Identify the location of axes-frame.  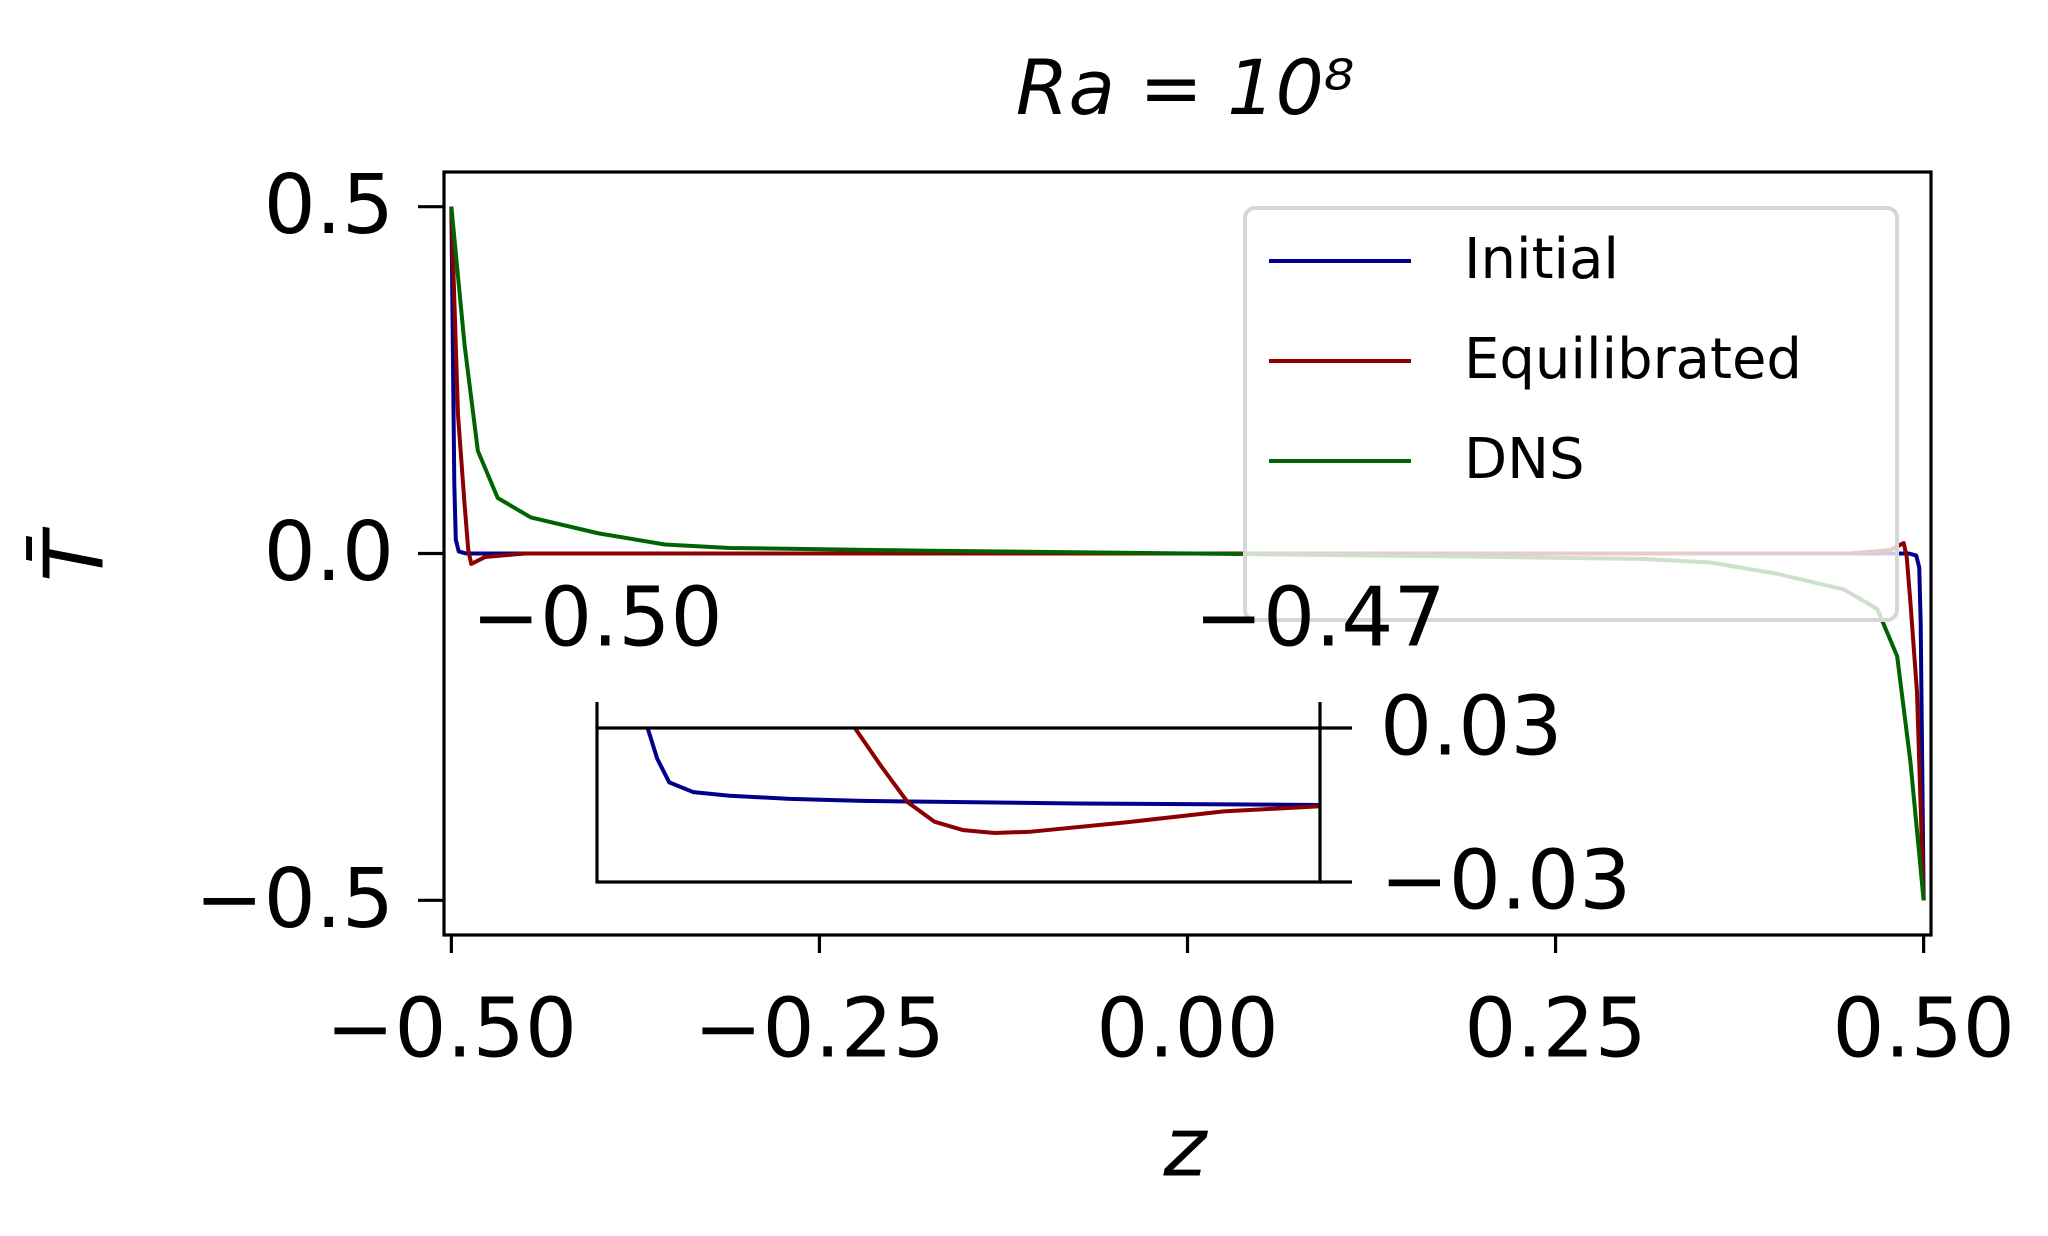
(958, 805).